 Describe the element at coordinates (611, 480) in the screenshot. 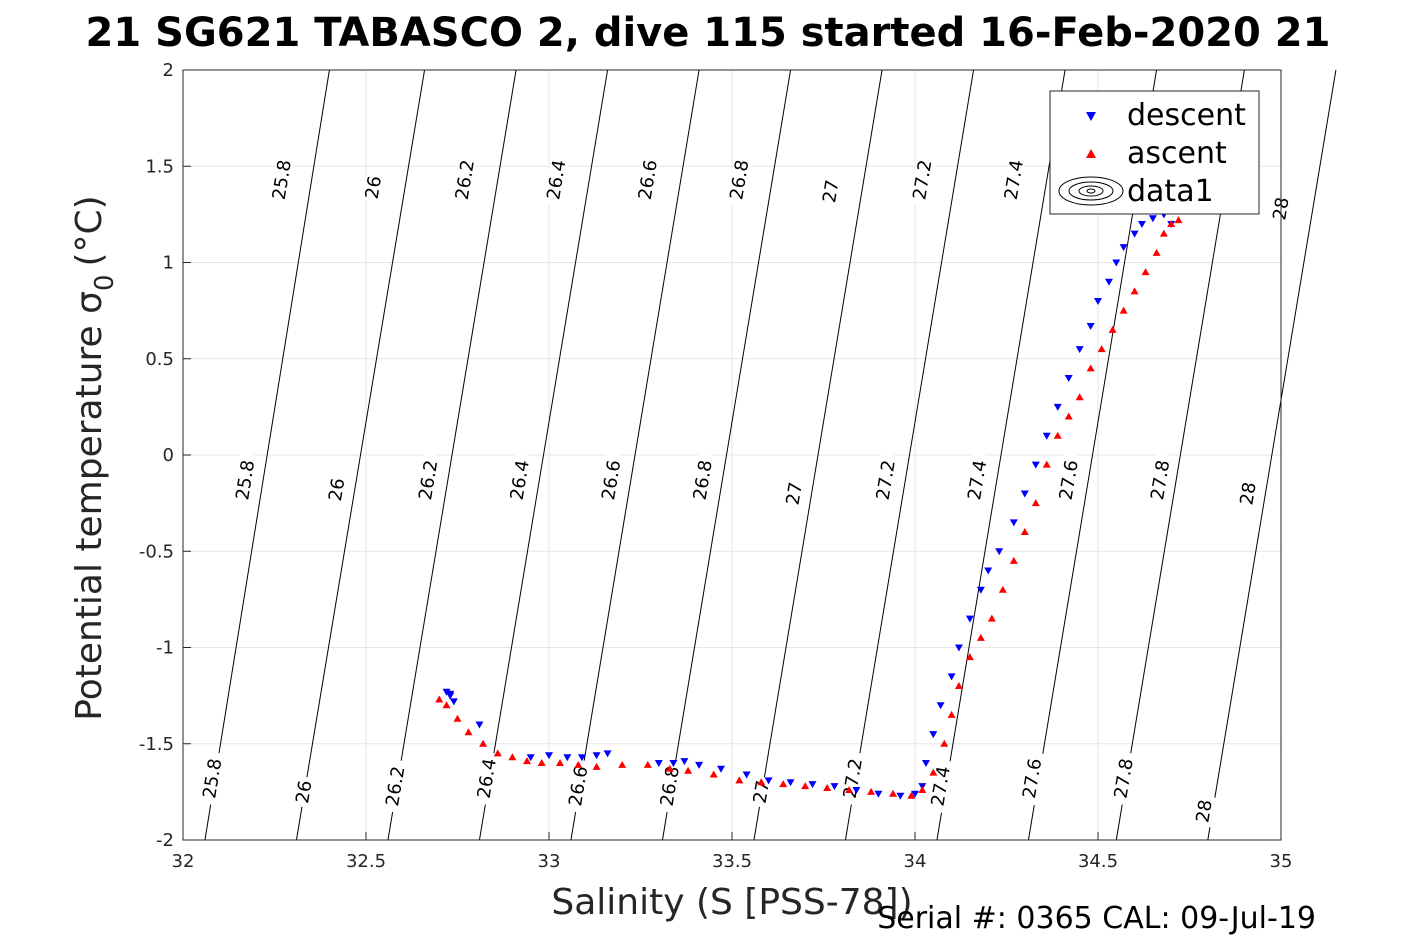

I see `contour-label-group: 26.6` at that location.